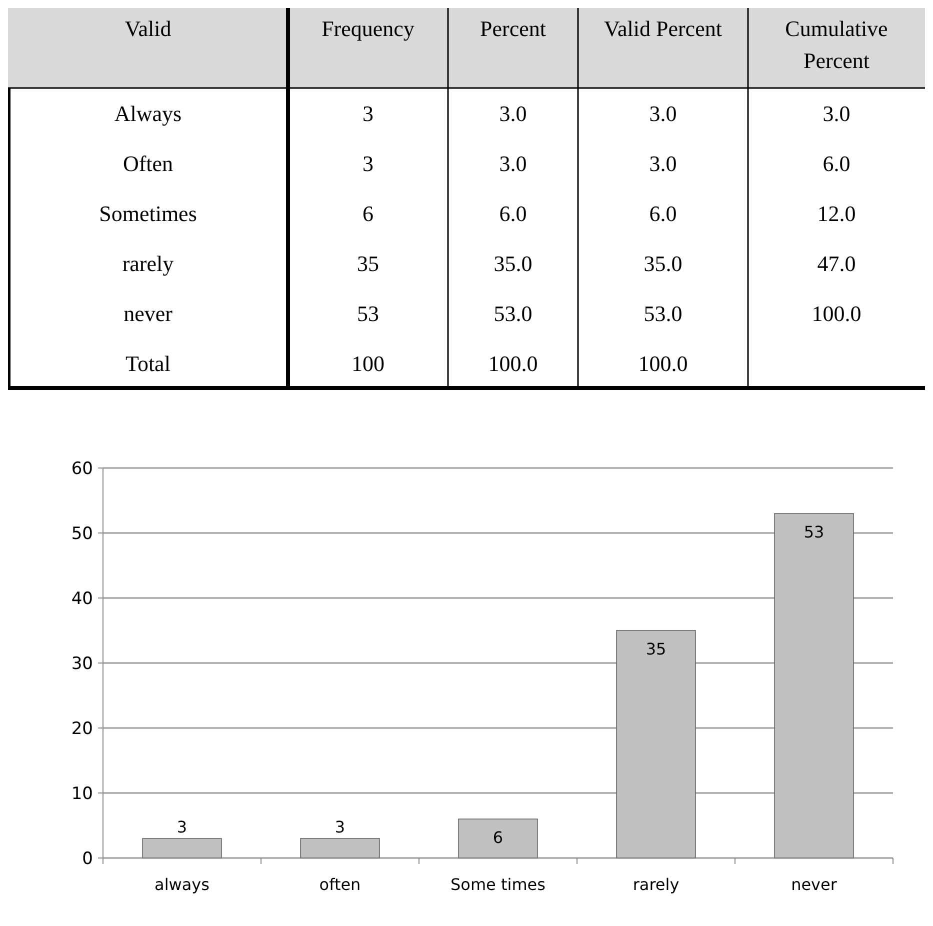  Describe the element at coordinates (82, 794) in the screenshot. I see `y-tick-label: 10` at that location.